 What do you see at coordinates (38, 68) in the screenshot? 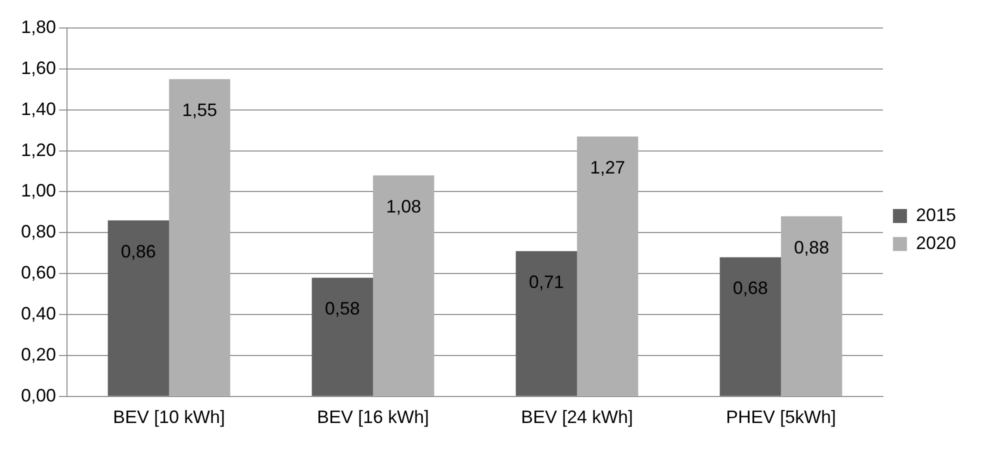
I see `y-tick-label: 1,60` at bounding box center [38, 68].